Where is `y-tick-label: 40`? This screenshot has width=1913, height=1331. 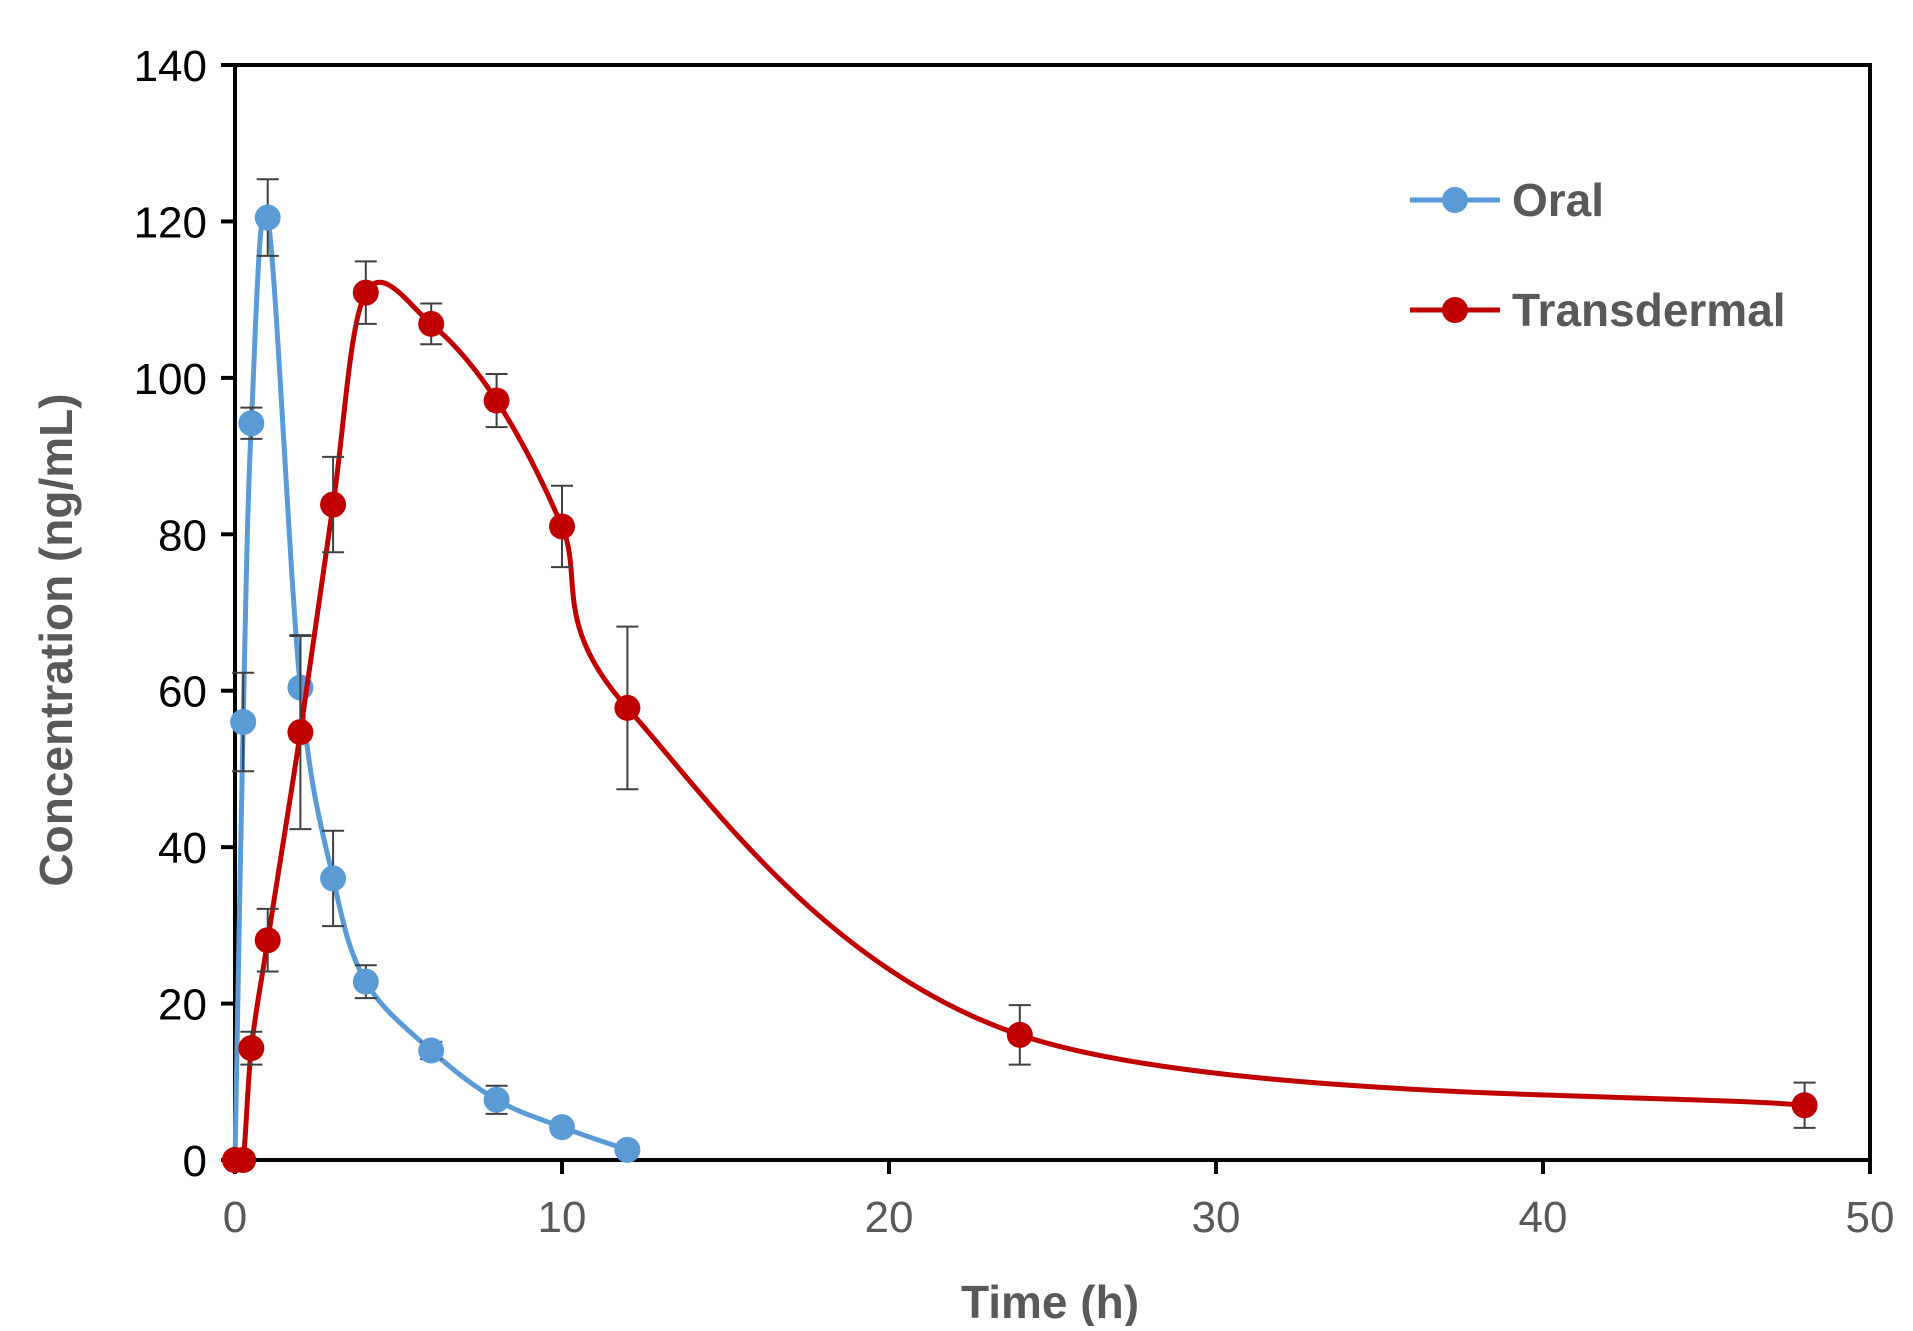 y-tick-label: 40 is located at coordinates (182, 848).